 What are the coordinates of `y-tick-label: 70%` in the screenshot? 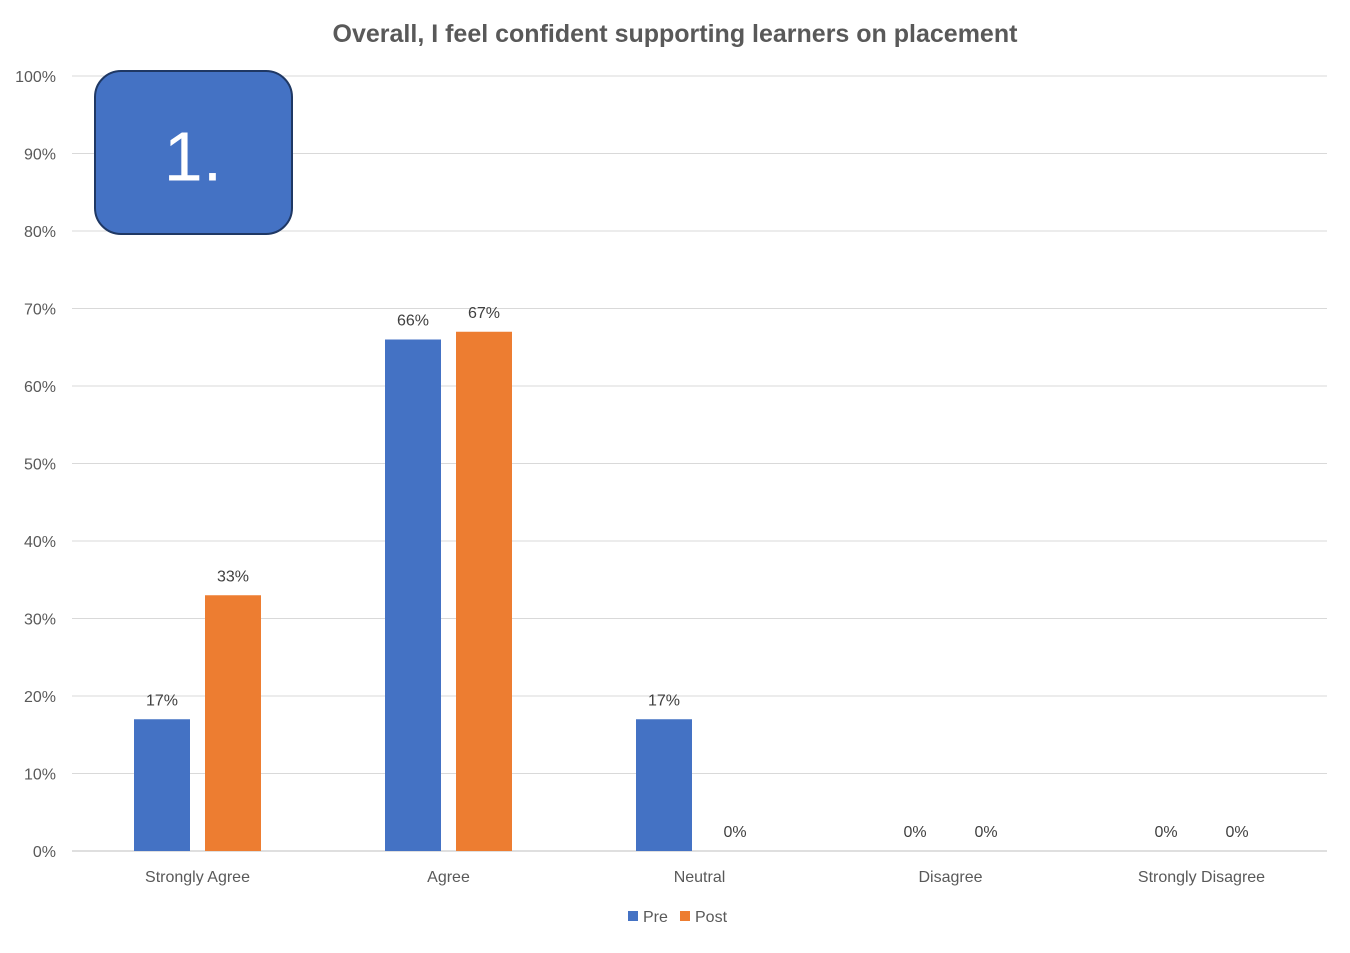 It's located at (40, 310).